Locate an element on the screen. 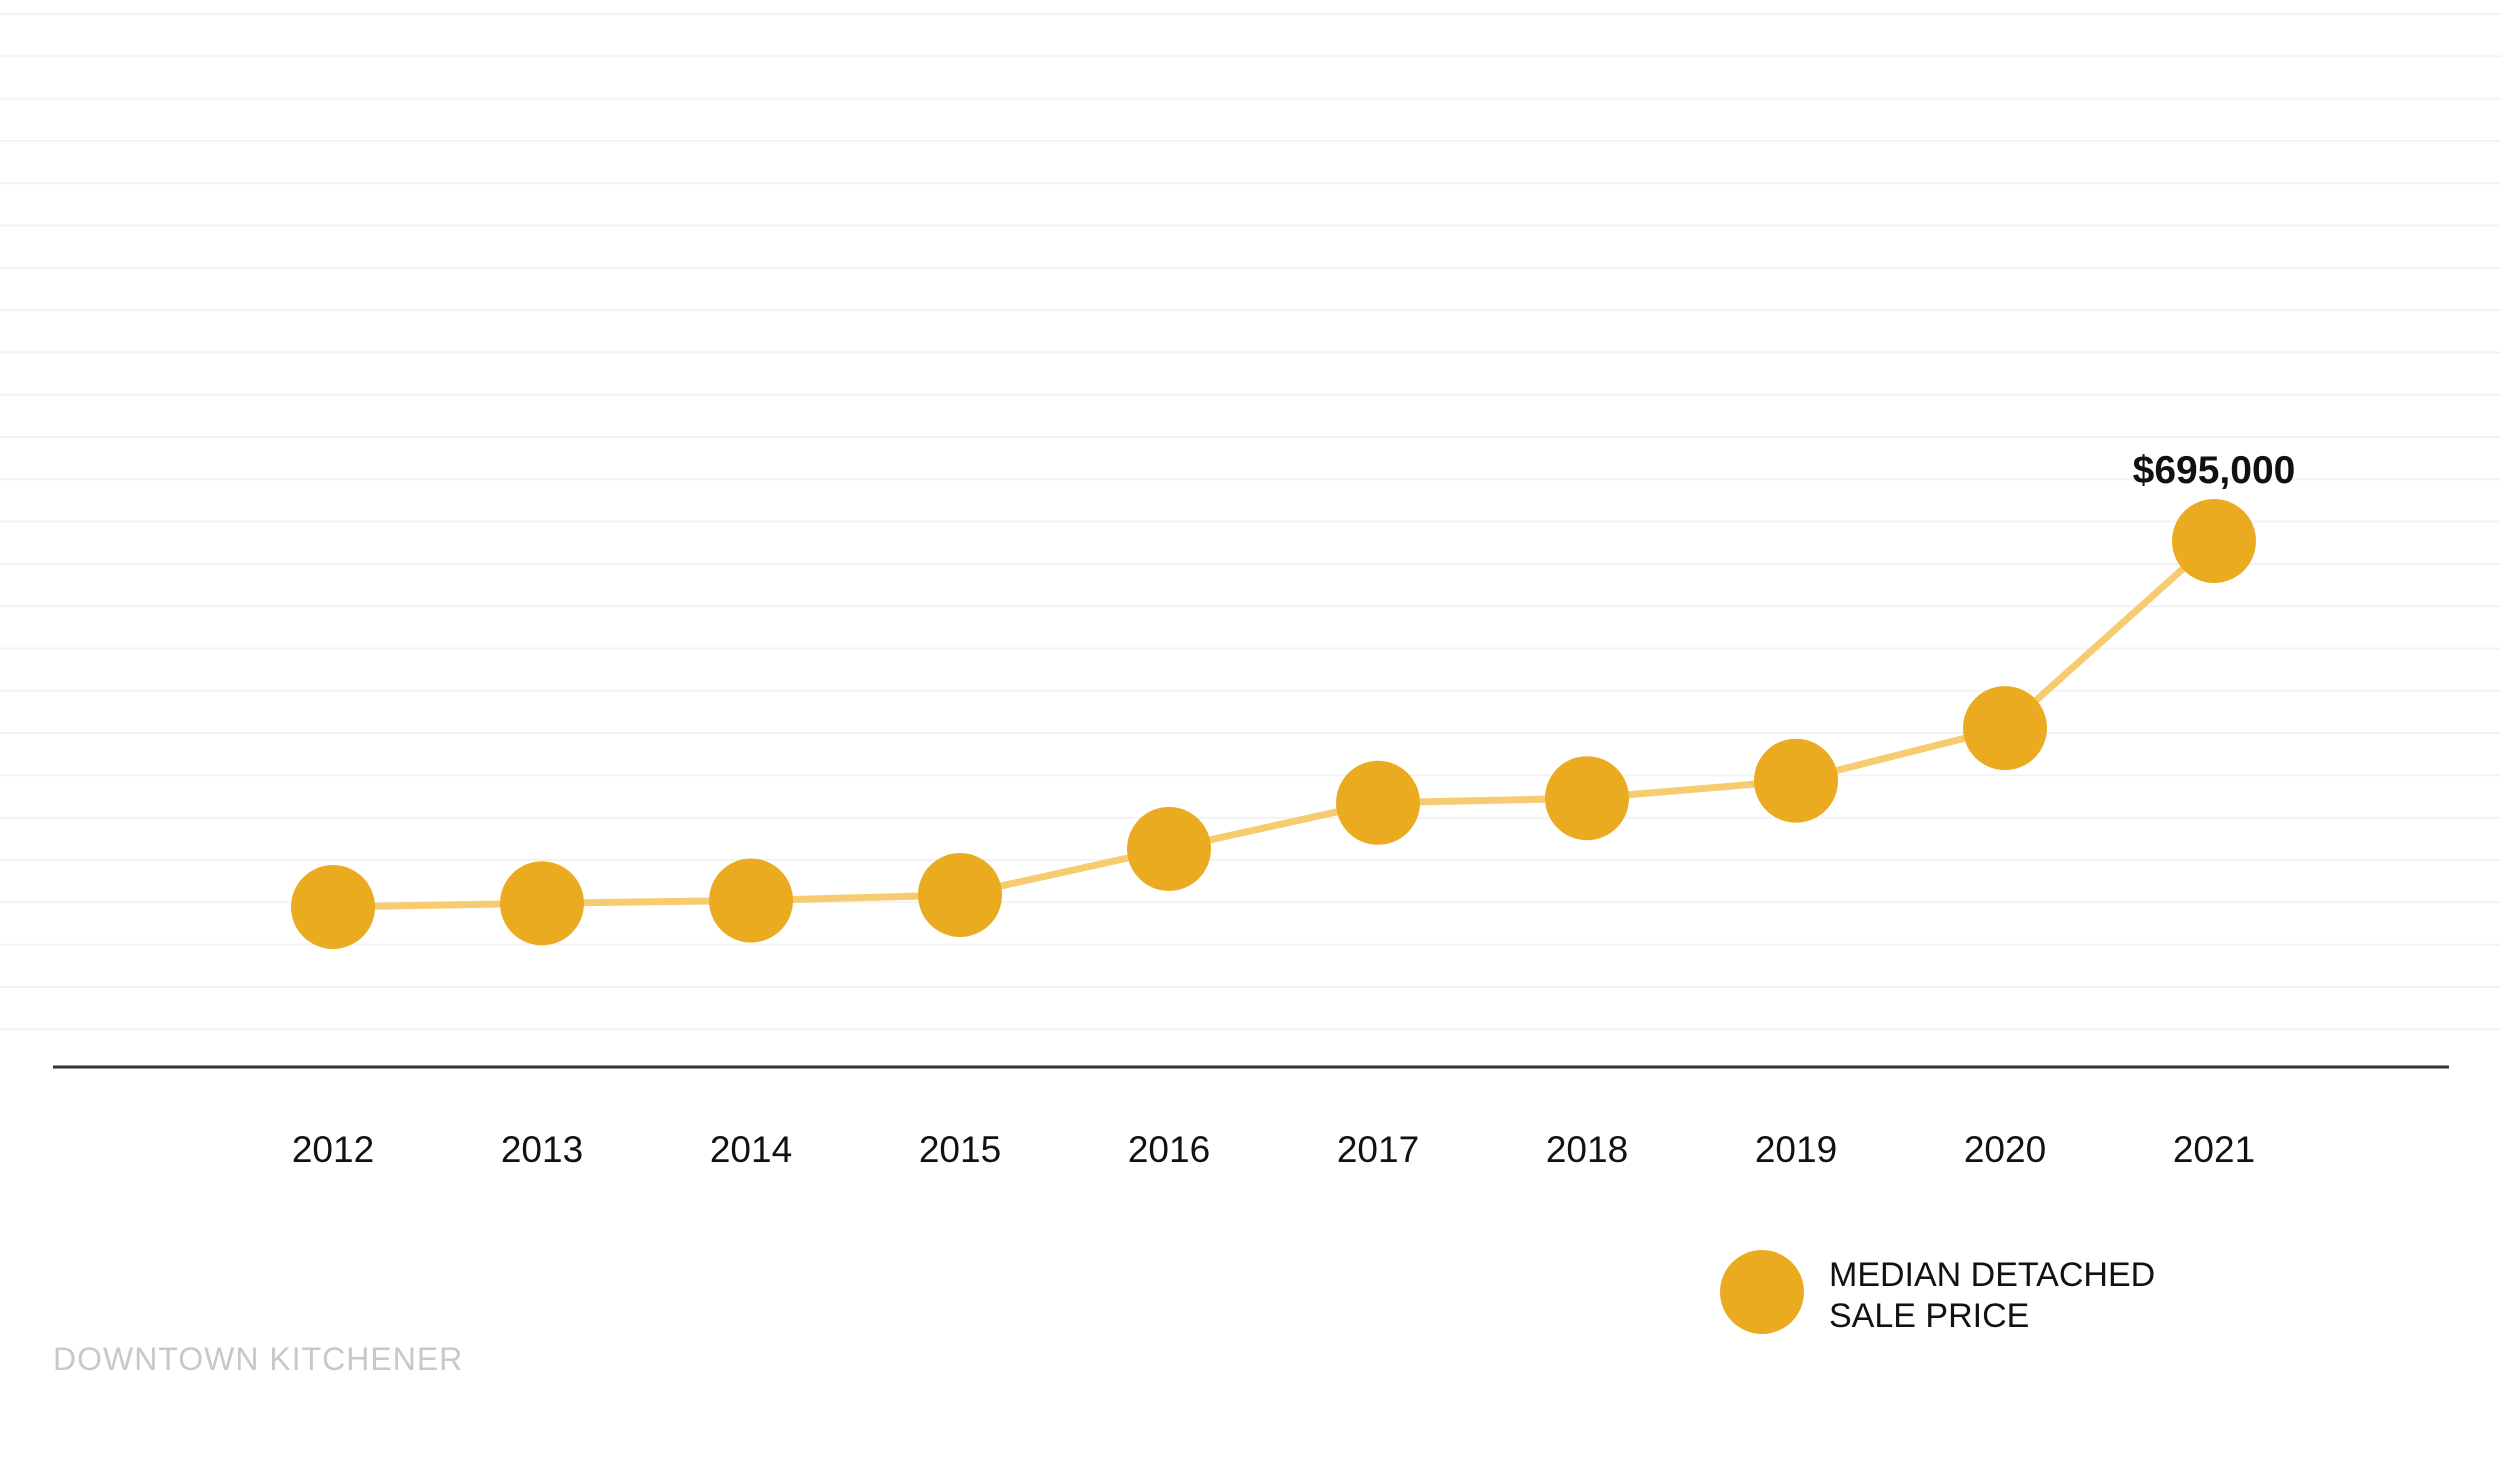 This screenshot has width=2501, height=1459. x-tick-label-2013: 2013 is located at coordinates (542, 1149).